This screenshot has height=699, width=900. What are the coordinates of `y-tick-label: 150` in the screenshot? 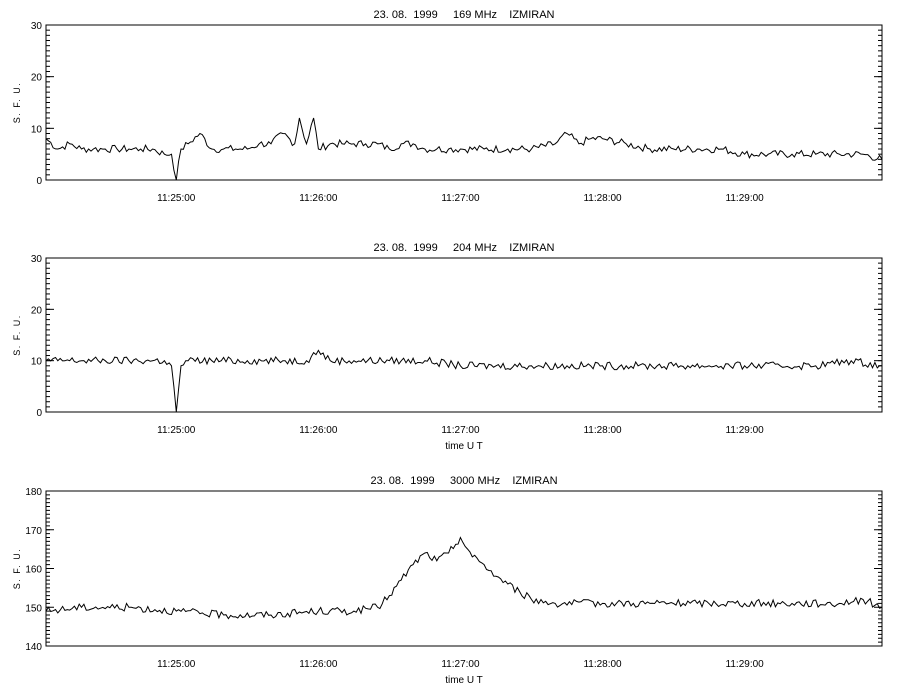 It's located at (33, 608).